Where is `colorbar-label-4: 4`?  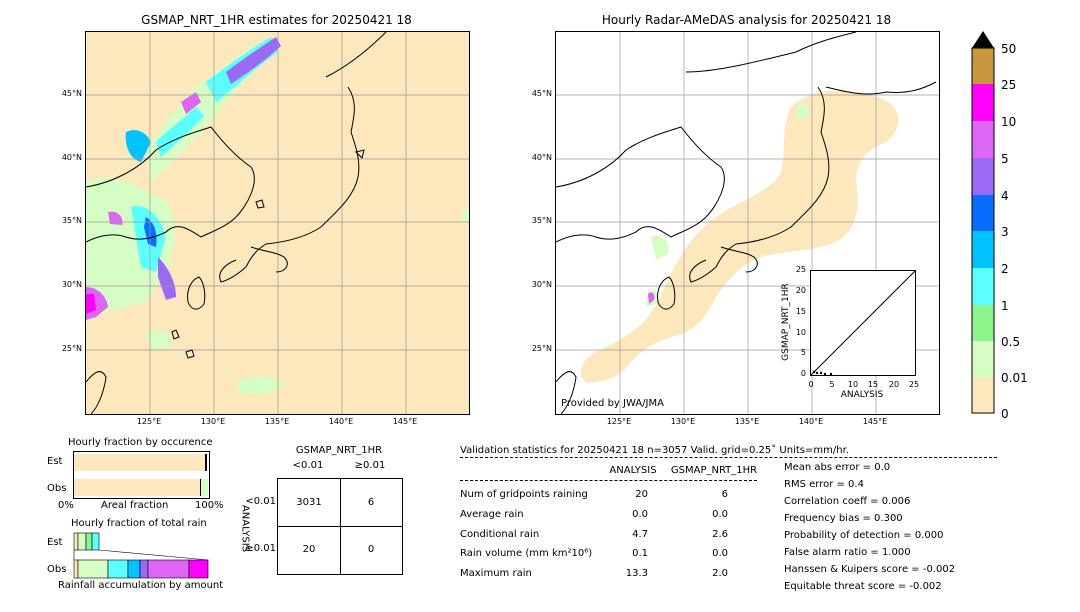 colorbar-label-4: 4 is located at coordinates (1005, 196).